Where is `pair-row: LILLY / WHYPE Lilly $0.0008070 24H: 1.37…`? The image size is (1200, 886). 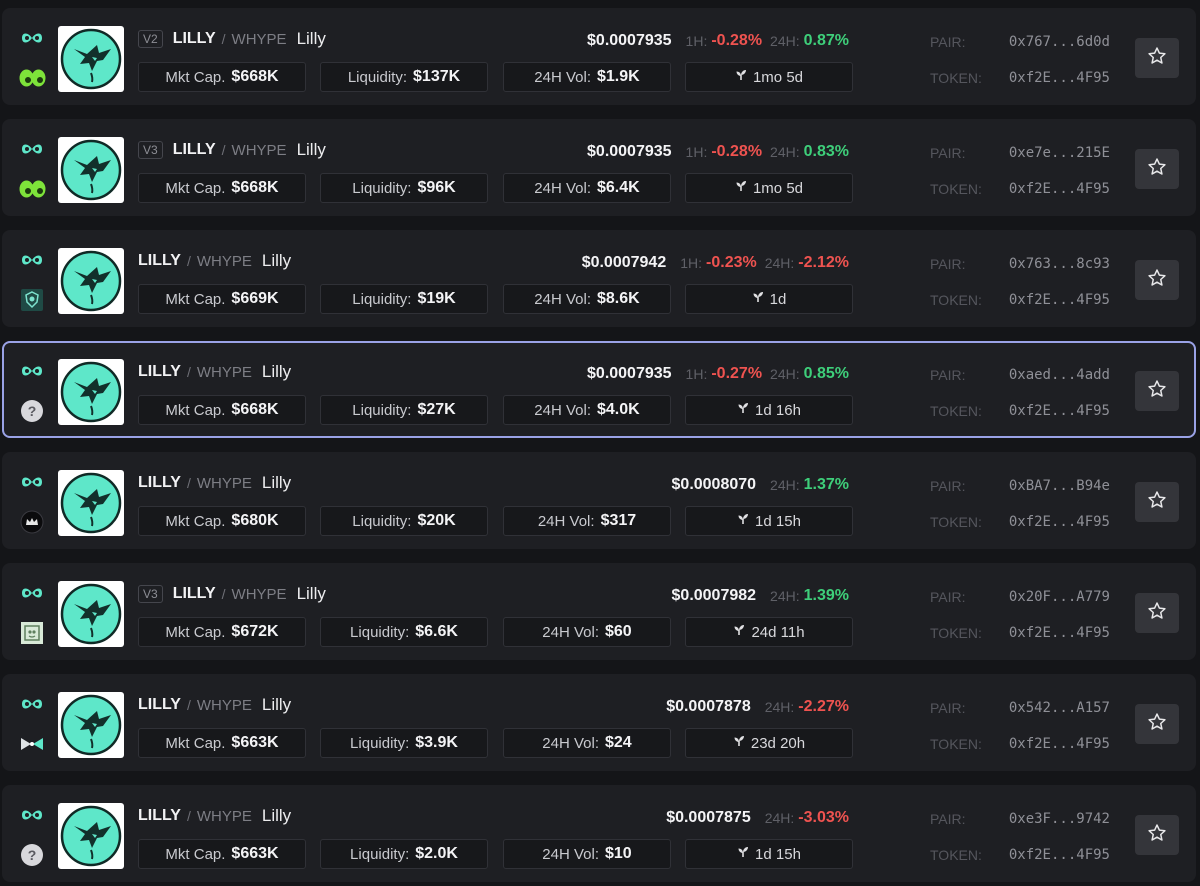
pair-row: LILLY / WHYPE Lilly $0.0008070 24H: 1.37… is located at coordinates (599, 500).